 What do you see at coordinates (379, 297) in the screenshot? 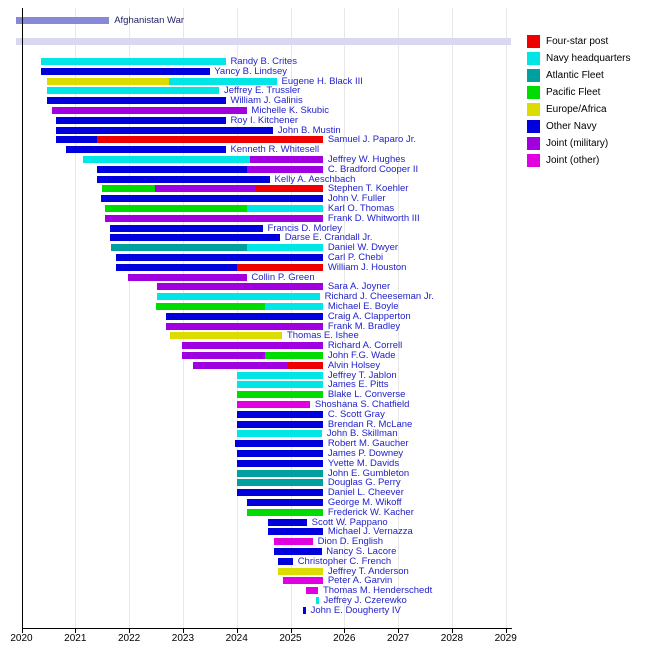
I see `officer-name-label: Richard J. Cheeseman Jr.` at bounding box center [379, 297].